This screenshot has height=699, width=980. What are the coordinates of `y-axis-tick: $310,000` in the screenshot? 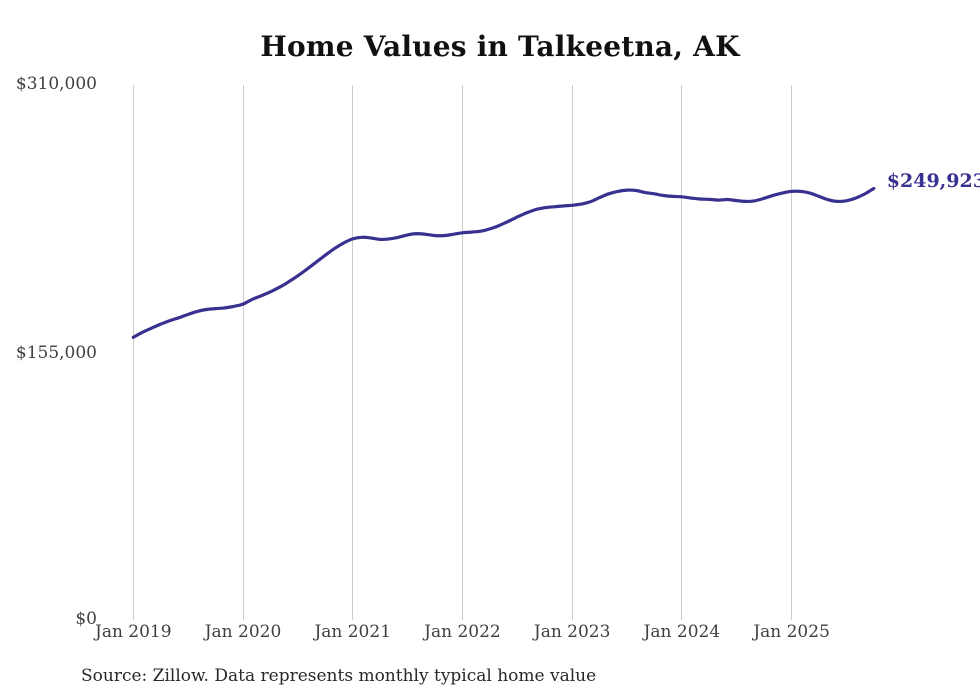 It's located at (56, 84).